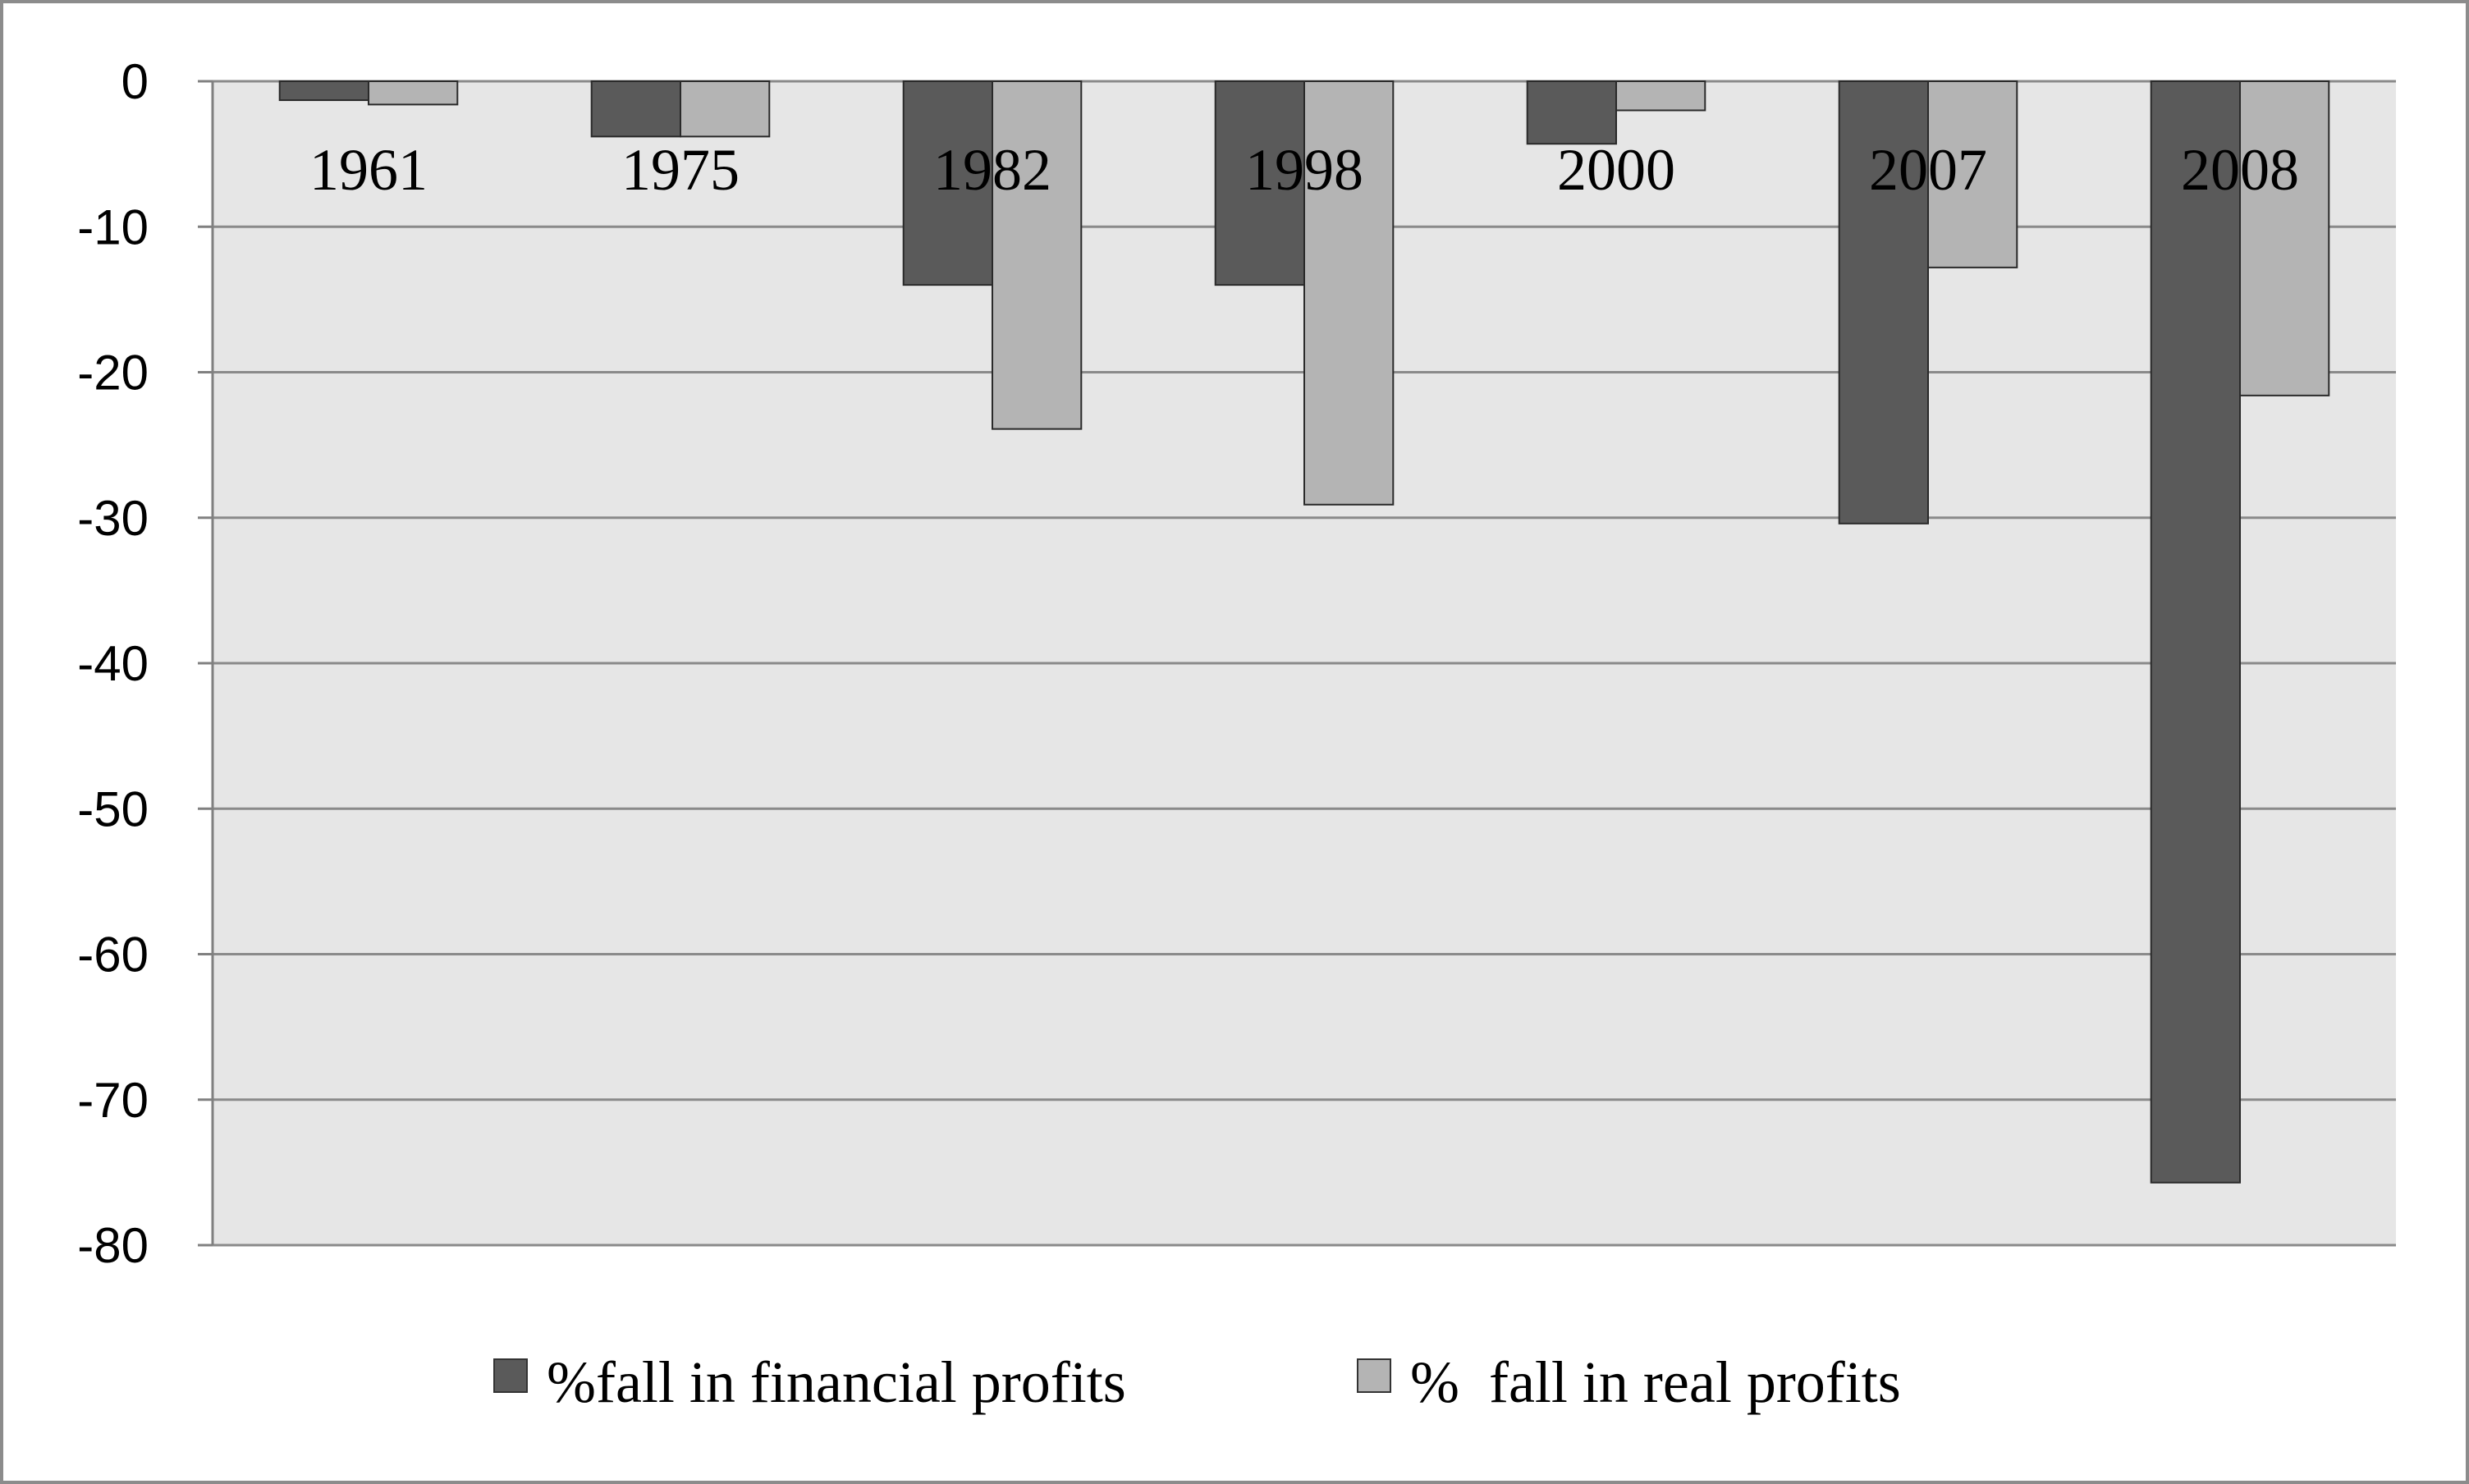 The image size is (2469, 1484). Describe the element at coordinates (1616, 170) in the screenshot. I see `x-category-label: 2000` at that location.